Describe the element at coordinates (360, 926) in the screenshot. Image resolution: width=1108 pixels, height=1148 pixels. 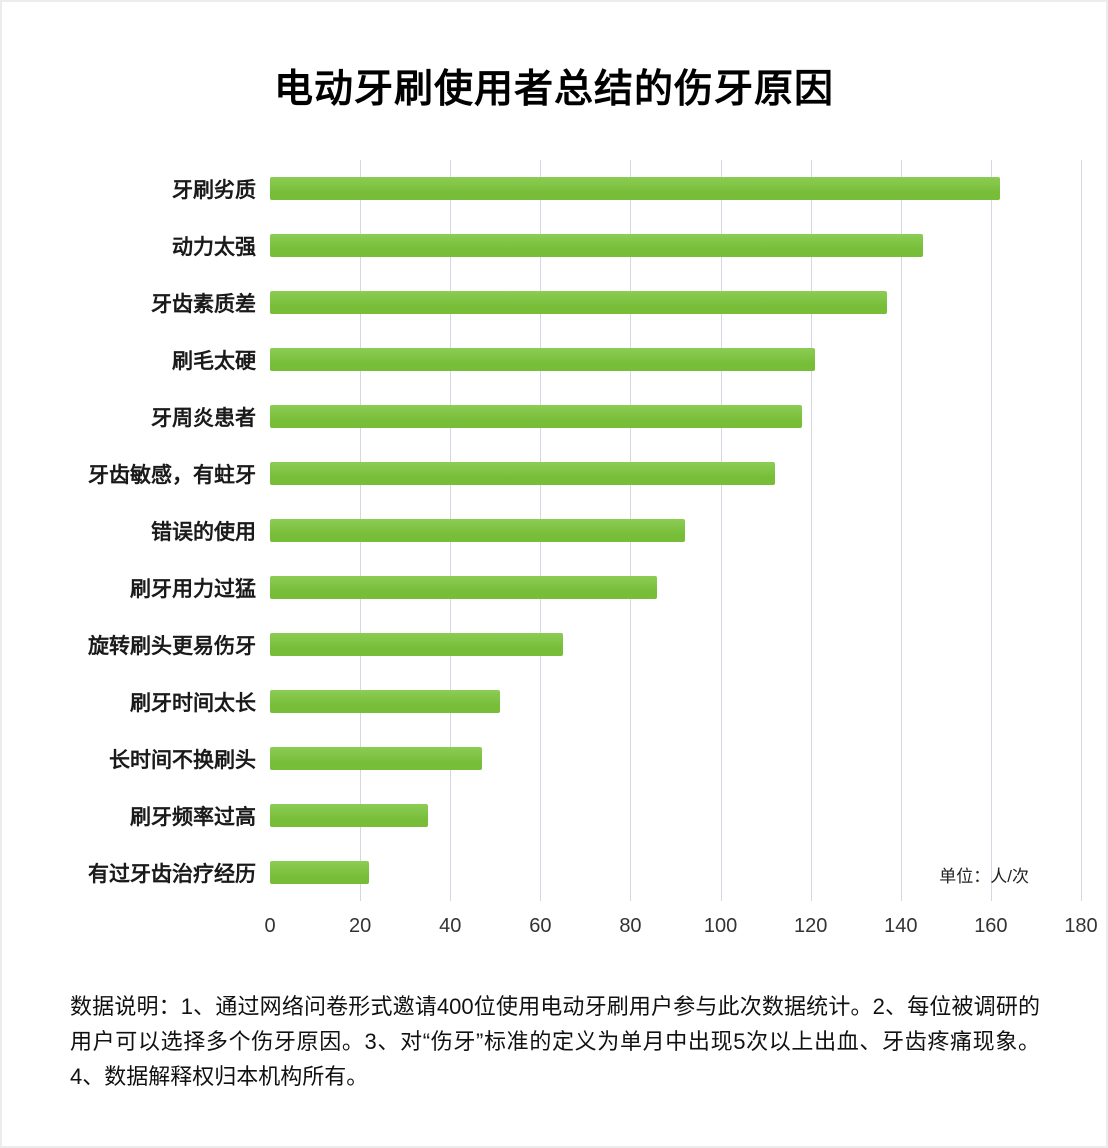
I see `x-tick-label: 20` at that location.